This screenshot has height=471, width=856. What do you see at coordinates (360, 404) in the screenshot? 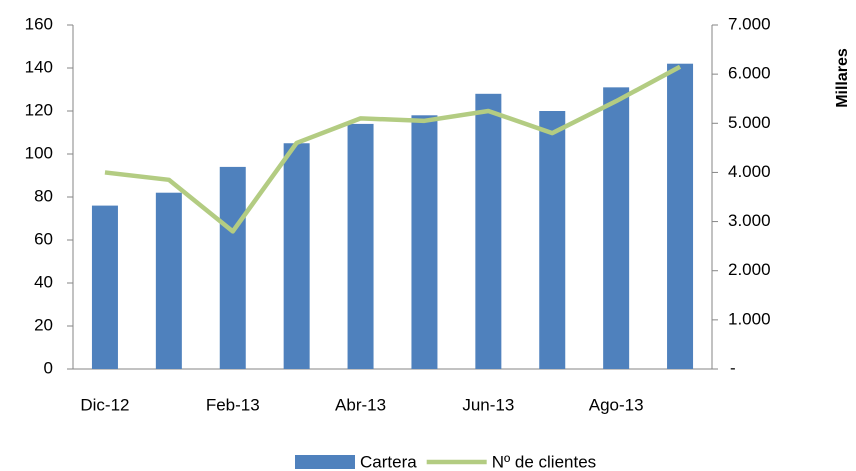
I see `x-tick-label: Abr-13` at bounding box center [360, 404].